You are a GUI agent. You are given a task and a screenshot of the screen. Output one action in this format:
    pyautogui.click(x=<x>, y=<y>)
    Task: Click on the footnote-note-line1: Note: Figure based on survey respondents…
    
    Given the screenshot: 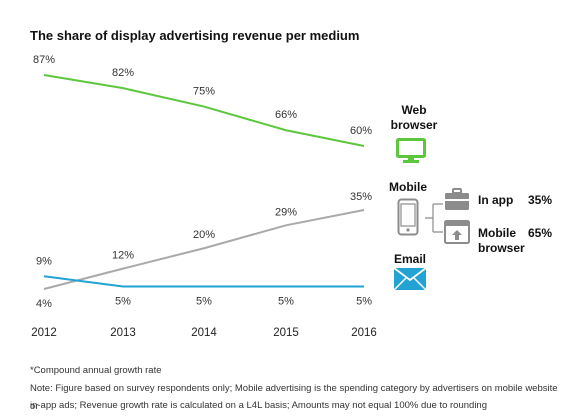 What is the action you would take?
    pyautogui.click(x=294, y=397)
    